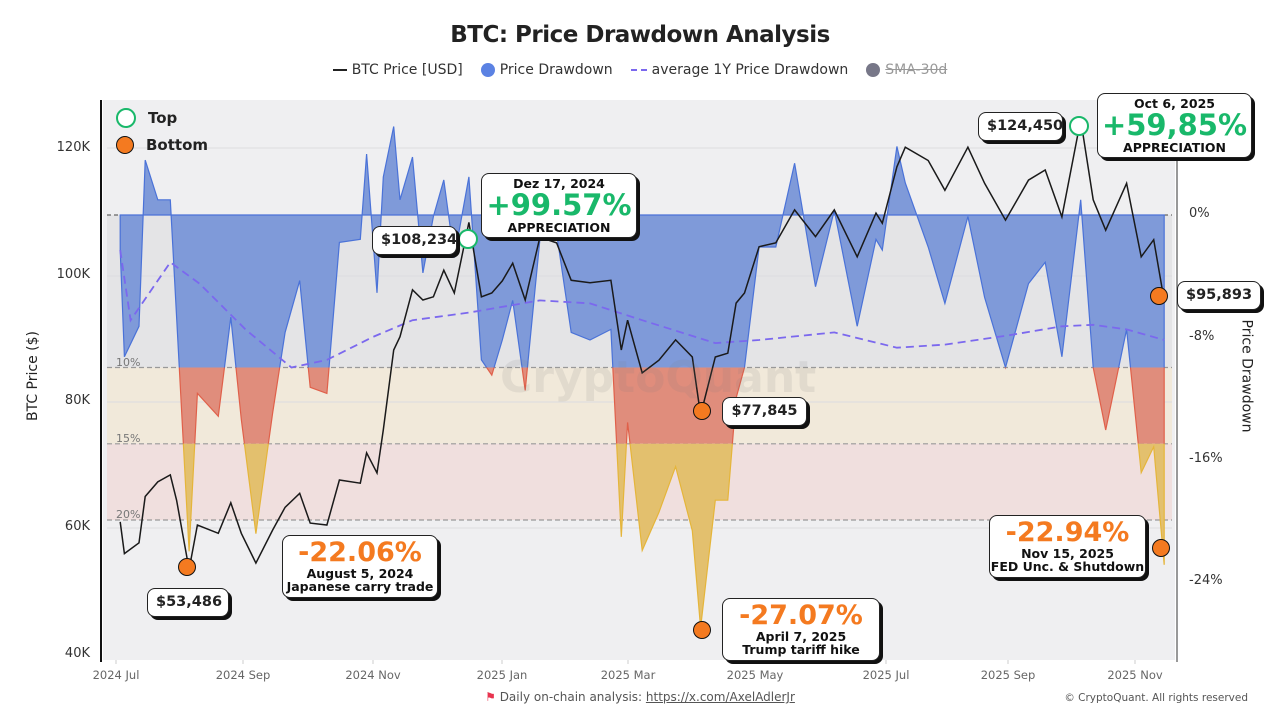 This screenshot has width=1280, height=720. What do you see at coordinates (1161, 548) in the screenshot?
I see `bottom-drawdown-marker-nov` at bounding box center [1161, 548].